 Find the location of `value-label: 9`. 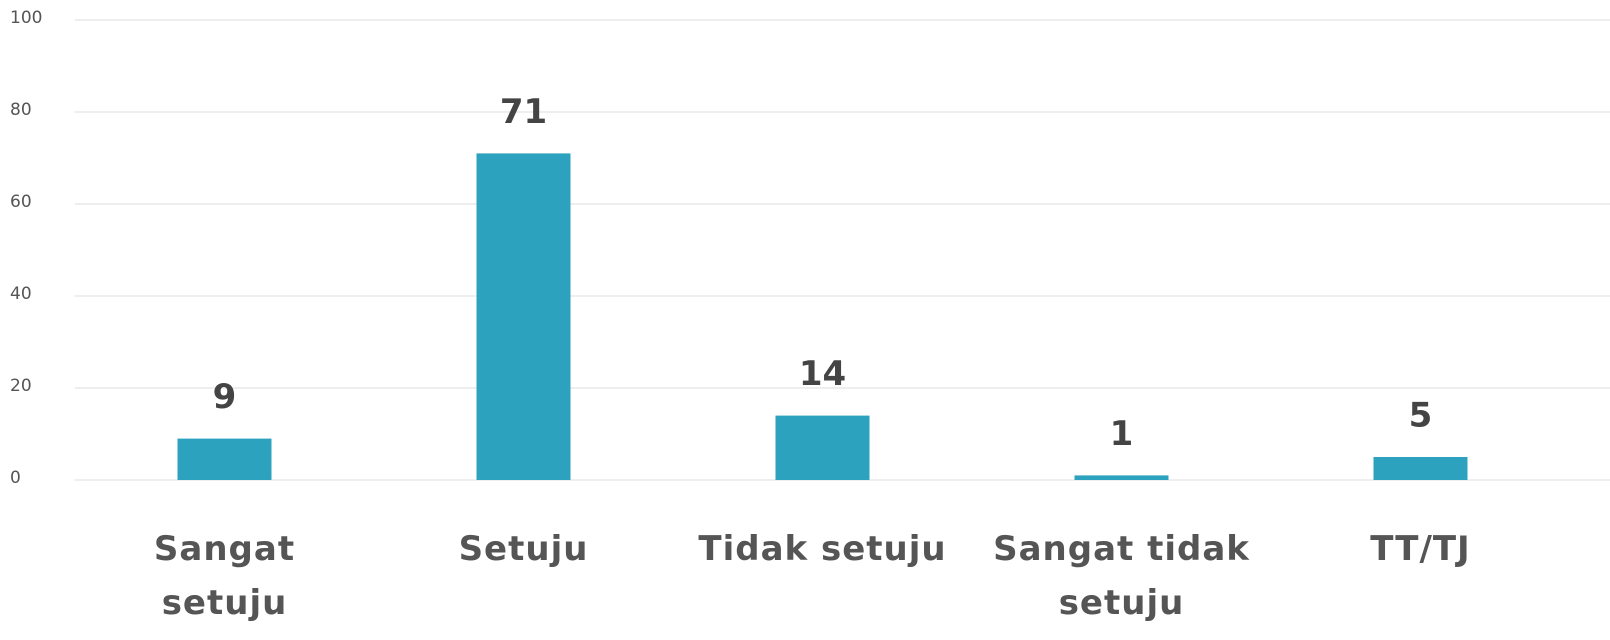

value-label: 9 is located at coordinates (225, 397).